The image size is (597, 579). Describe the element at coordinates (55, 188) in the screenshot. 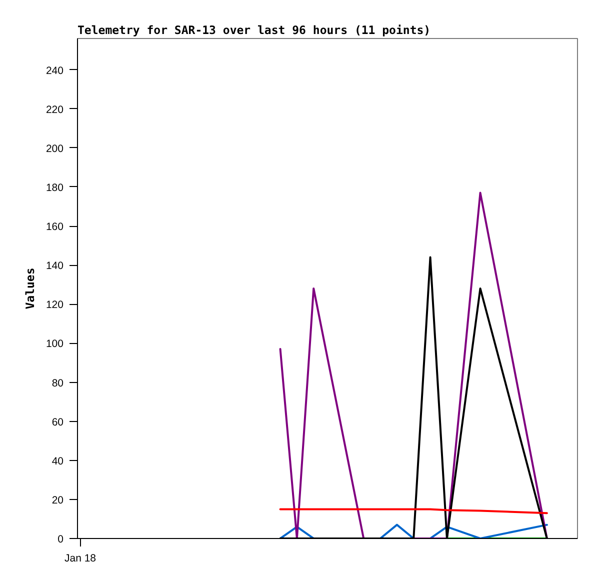

I see `y-tick-label: 180` at that location.